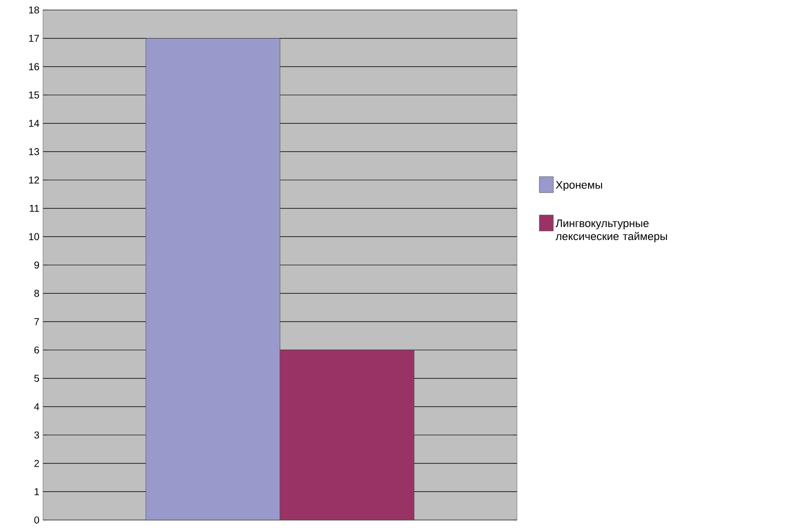 The image size is (811, 530). I want to click on y-tick-label: 5, so click(37, 378).